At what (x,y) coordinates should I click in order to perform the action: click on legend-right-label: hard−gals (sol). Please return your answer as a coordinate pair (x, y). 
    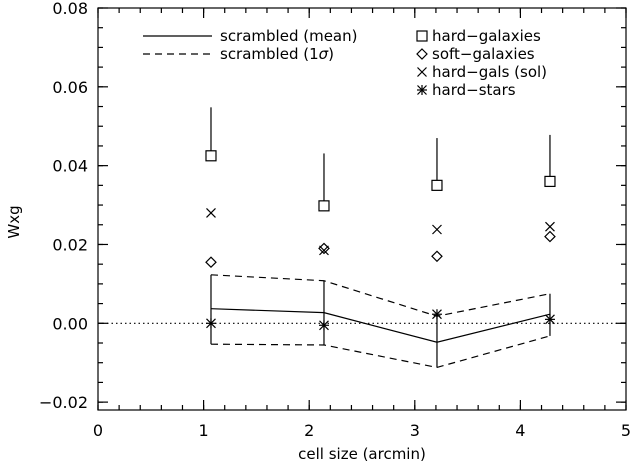
    Looking at the image, I should click on (489, 72).